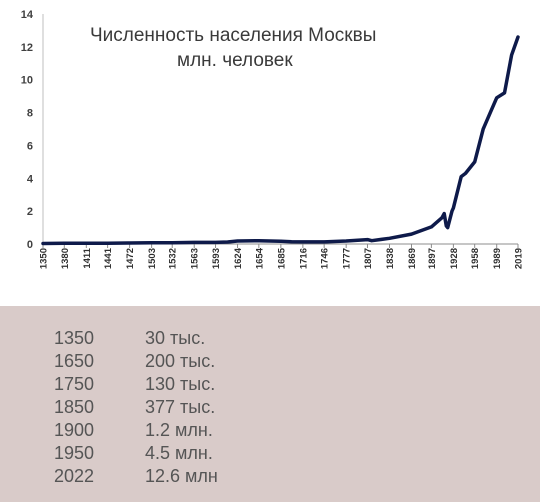 This screenshot has width=540, height=502. I want to click on x-tick-label: 1928, so click(454, 258).